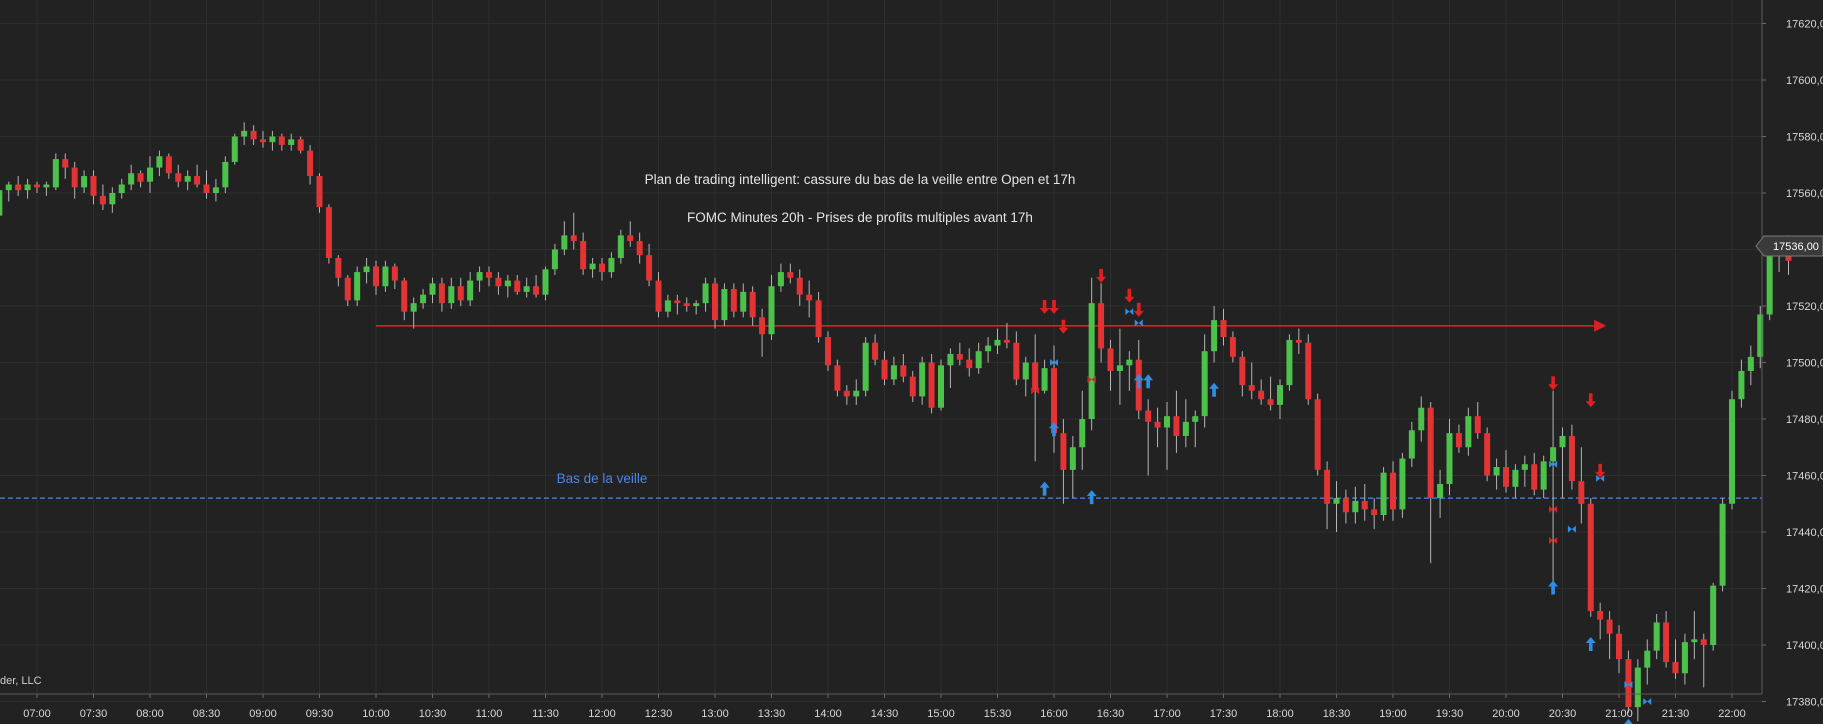 The image size is (1823, 724). What do you see at coordinates (263, 714) in the screenshot?
I see `time-tick-label: 09:00` at bounding box center [263, 714].